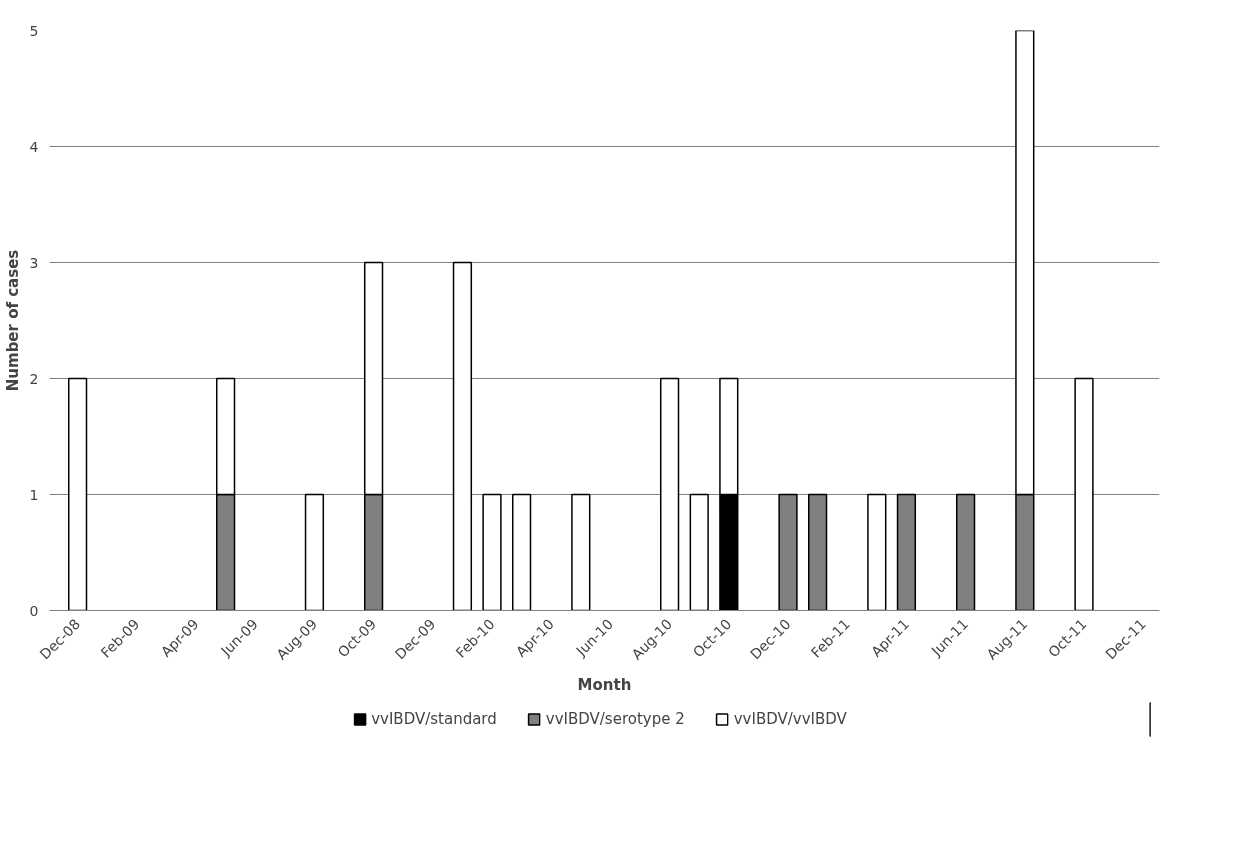 This screenshot has width=1247, height=852. I want to click on x-axis-title: Month, so click(604, 685).